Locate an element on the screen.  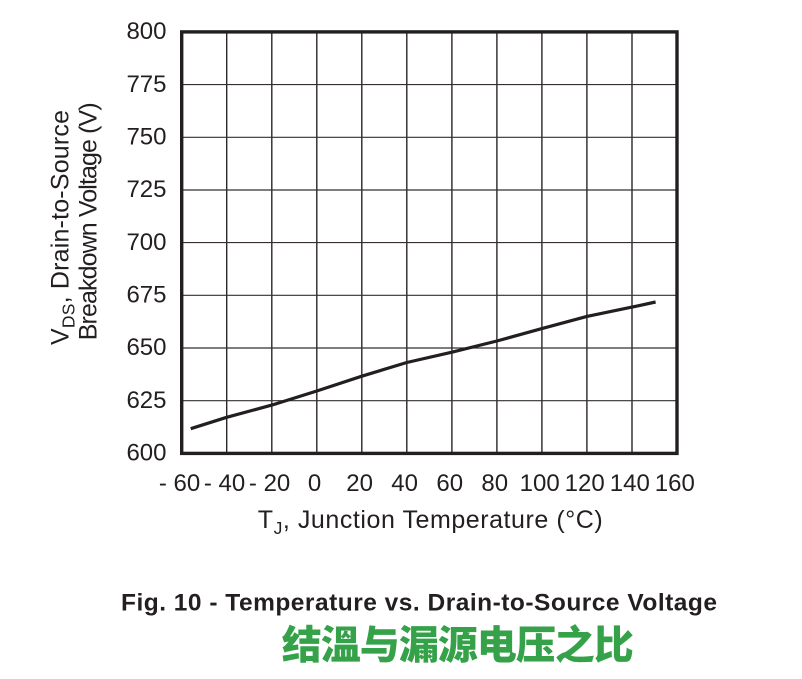
svg-text: 40 is located at coordinates (404, 483).